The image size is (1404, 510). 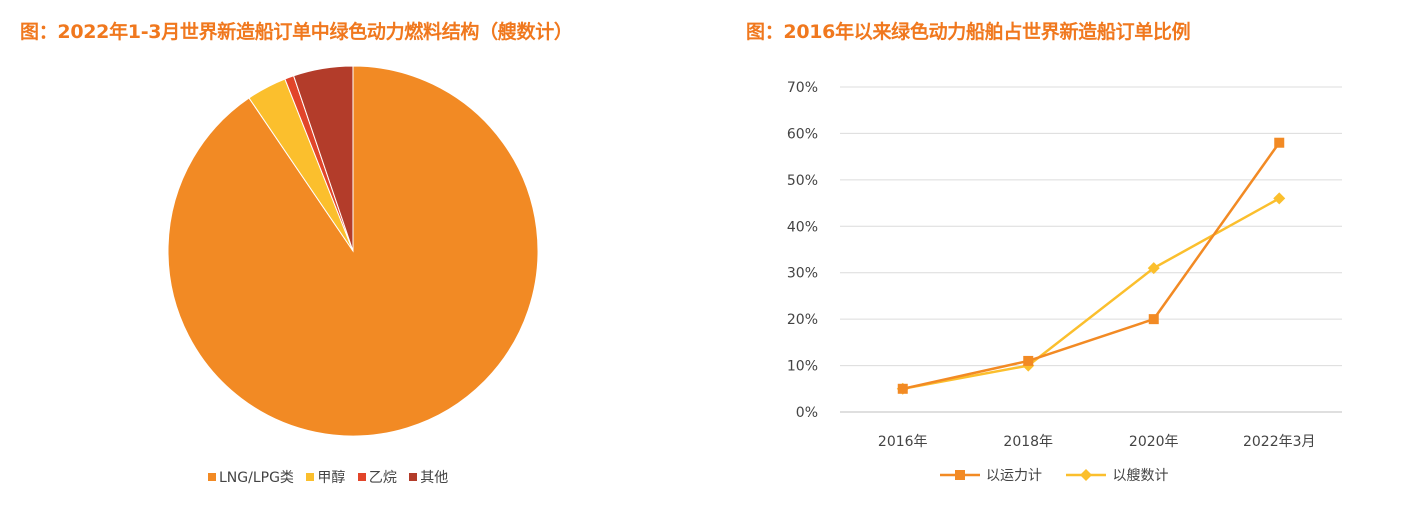 What do you see at coordinates (434, 478) in the screenshot?
I see `legend-label: 其他` at bounding box center [434, 478].